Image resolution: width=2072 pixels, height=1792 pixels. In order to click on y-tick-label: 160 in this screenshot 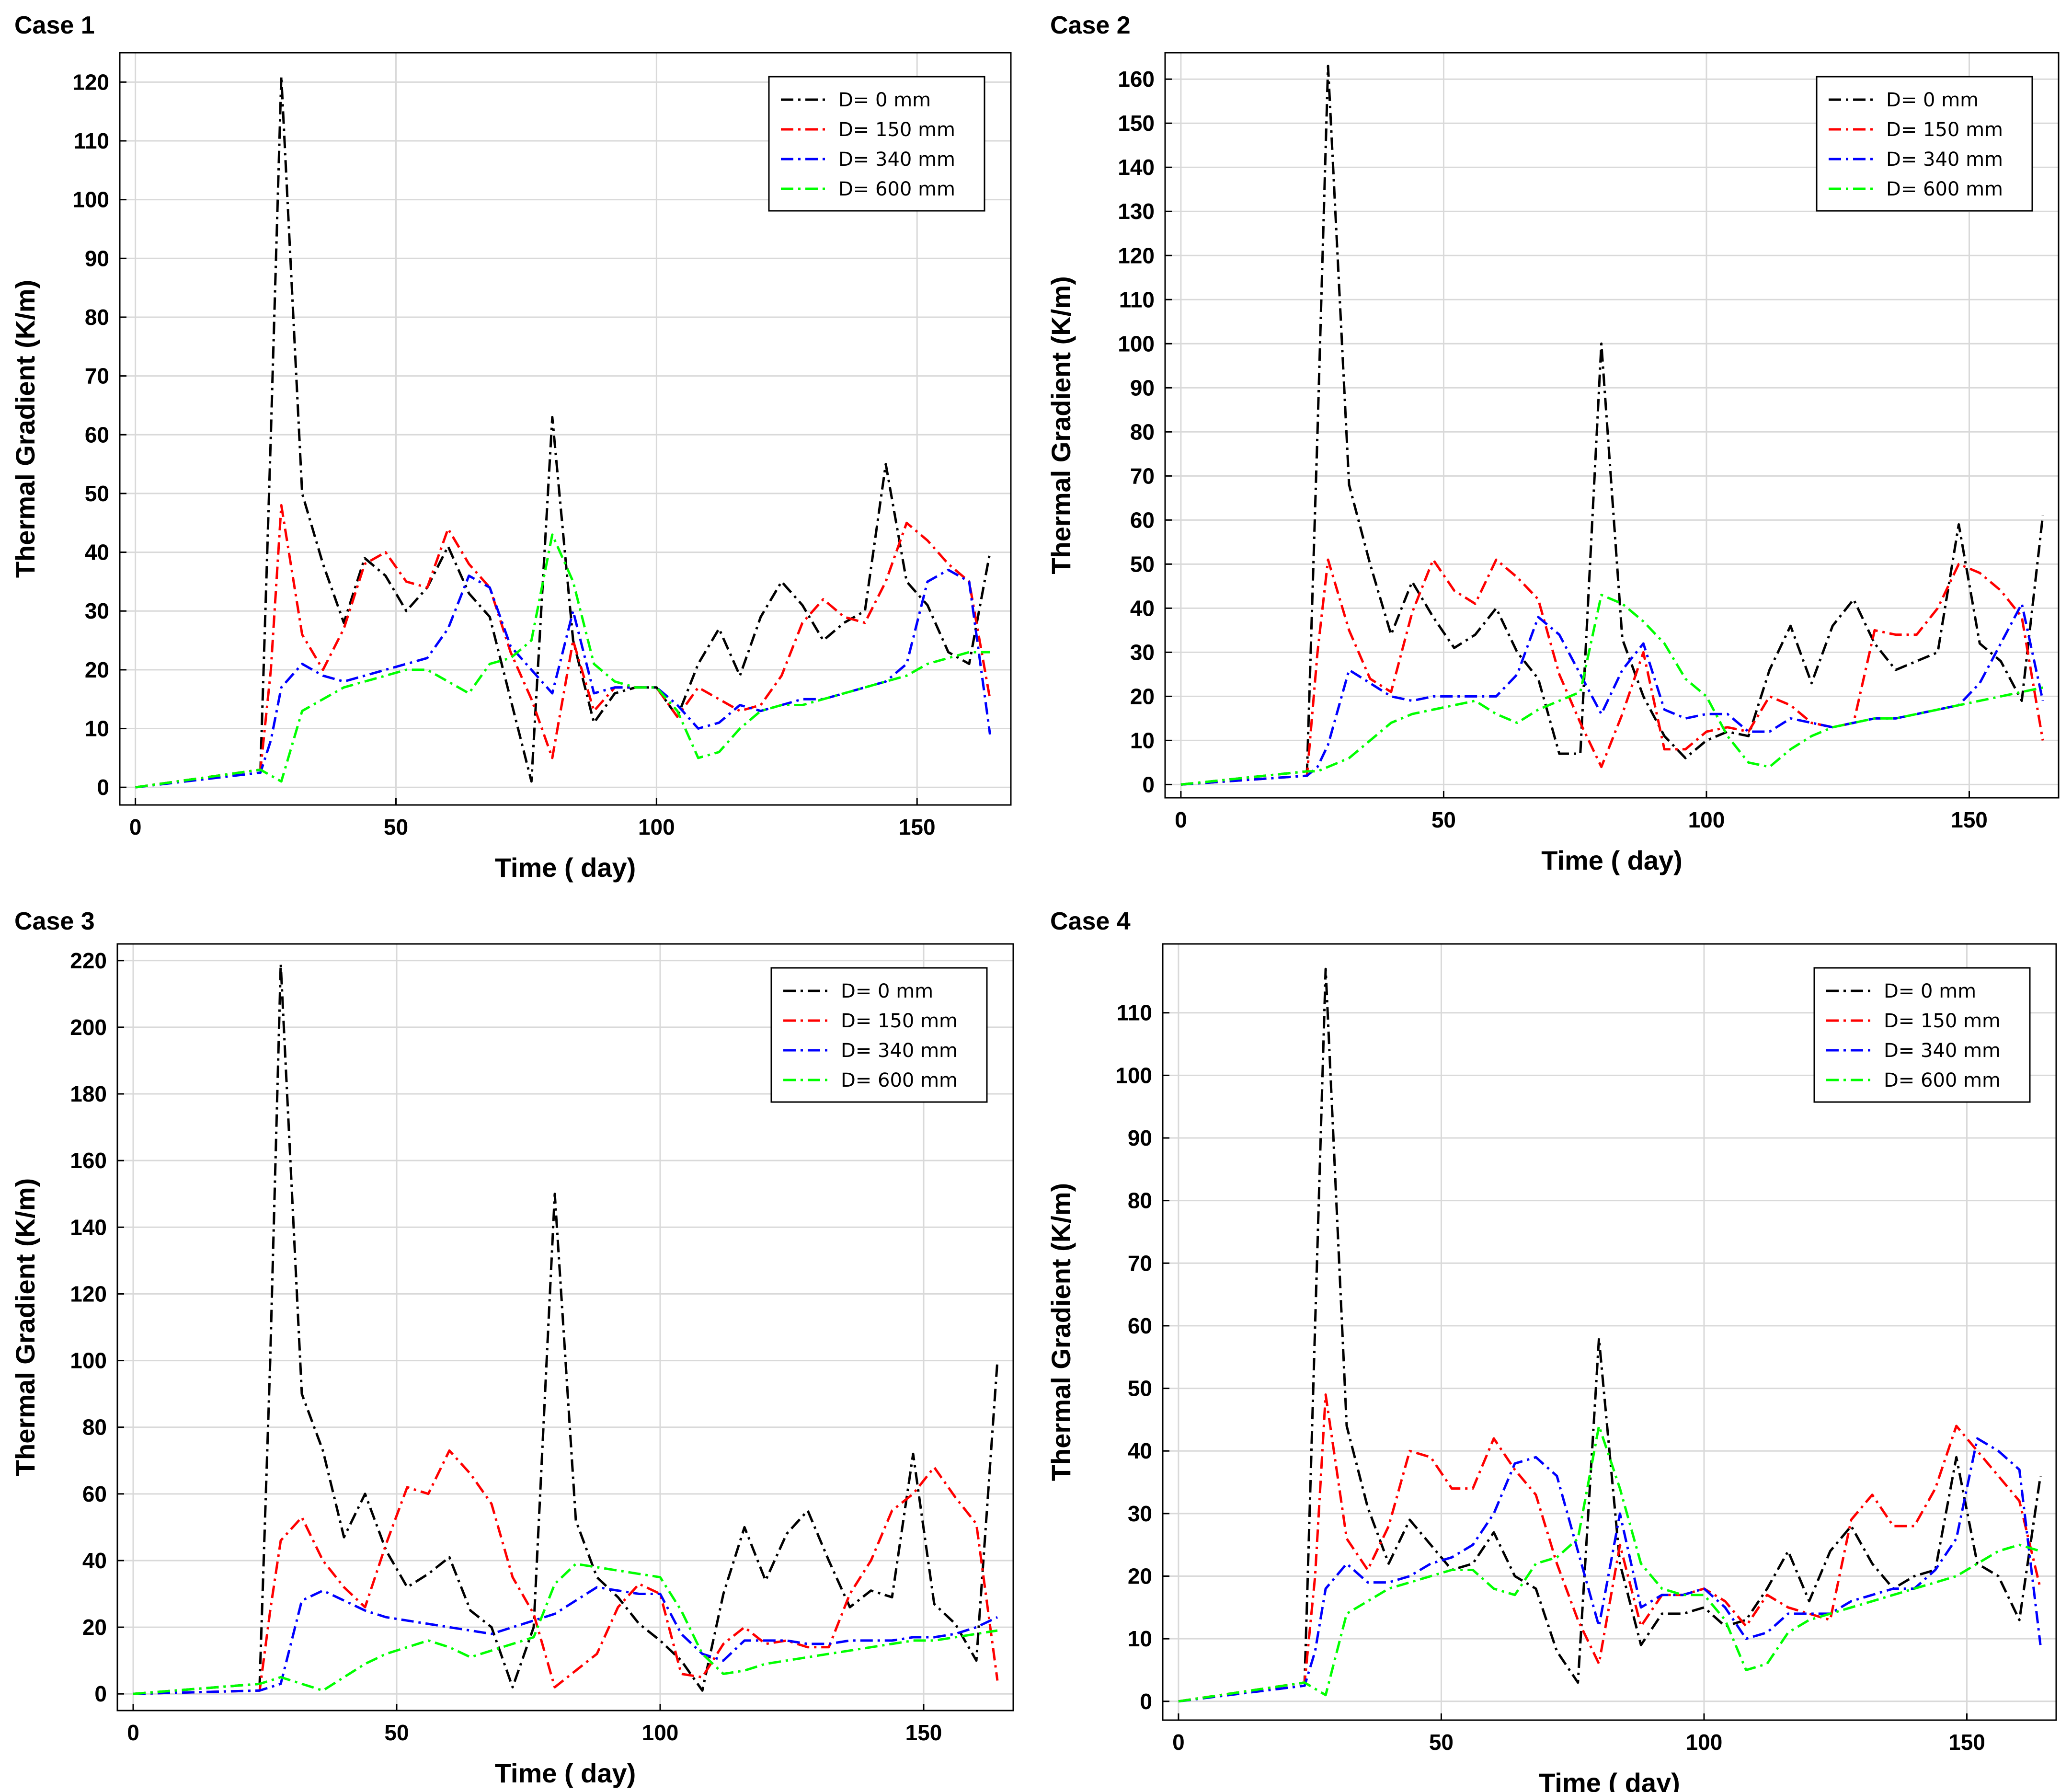, I will do `click(1136, 79)`.